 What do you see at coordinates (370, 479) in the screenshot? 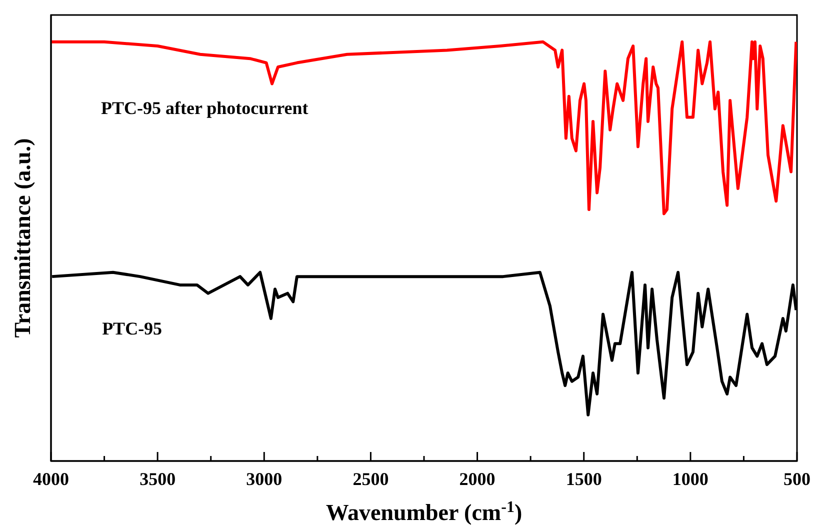
I see `x-tick-label: 2500` at bounding box center [370, 479].